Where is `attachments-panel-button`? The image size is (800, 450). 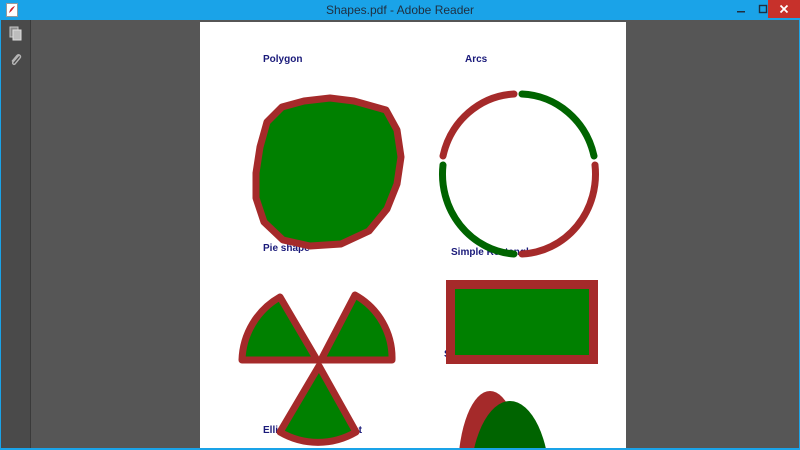 attachments-panel-button is located at coordinates (16, 60).